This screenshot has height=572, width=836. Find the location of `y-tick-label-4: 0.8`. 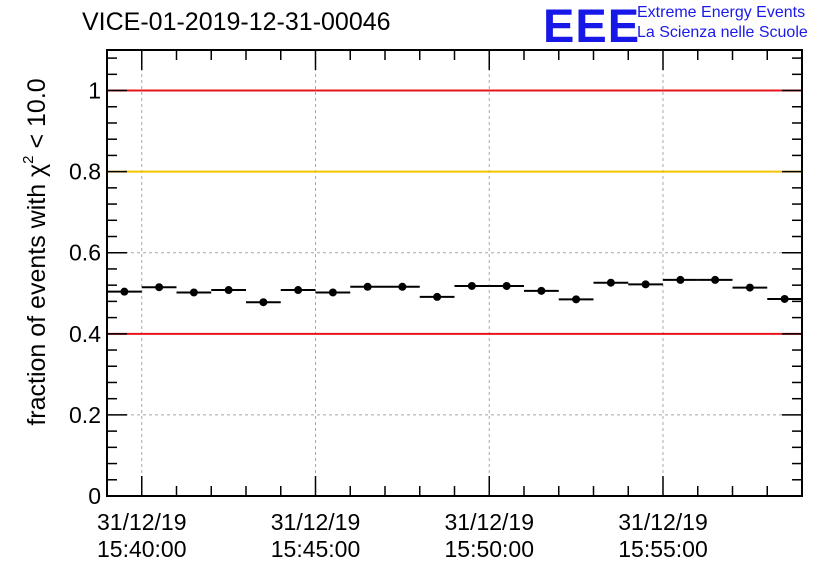

y-tick-label-4: 0.8 is located at coordinates (85, 172).